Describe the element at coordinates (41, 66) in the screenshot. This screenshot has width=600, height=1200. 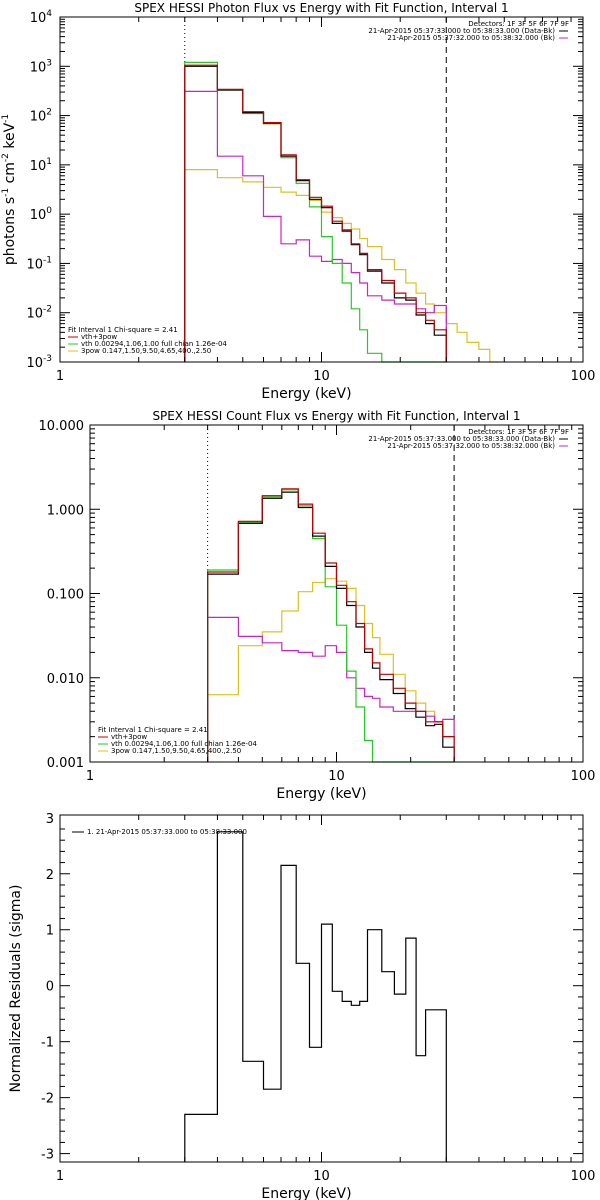
I see `y-tick-label: 10³` at that location.